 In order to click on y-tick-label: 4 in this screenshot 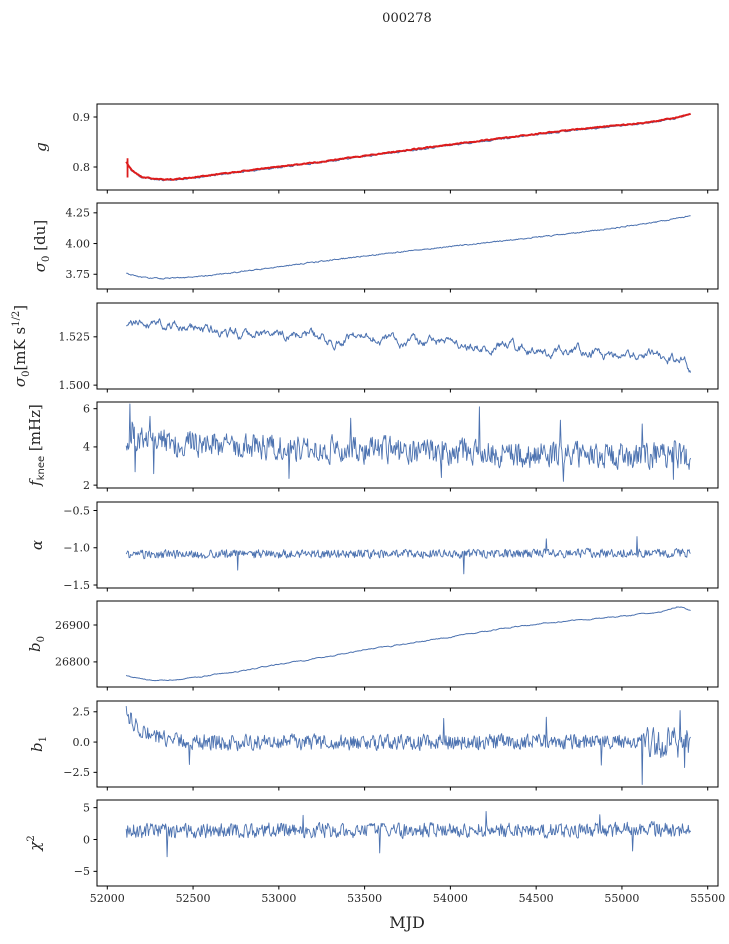, I will do `click(86, 447)`.